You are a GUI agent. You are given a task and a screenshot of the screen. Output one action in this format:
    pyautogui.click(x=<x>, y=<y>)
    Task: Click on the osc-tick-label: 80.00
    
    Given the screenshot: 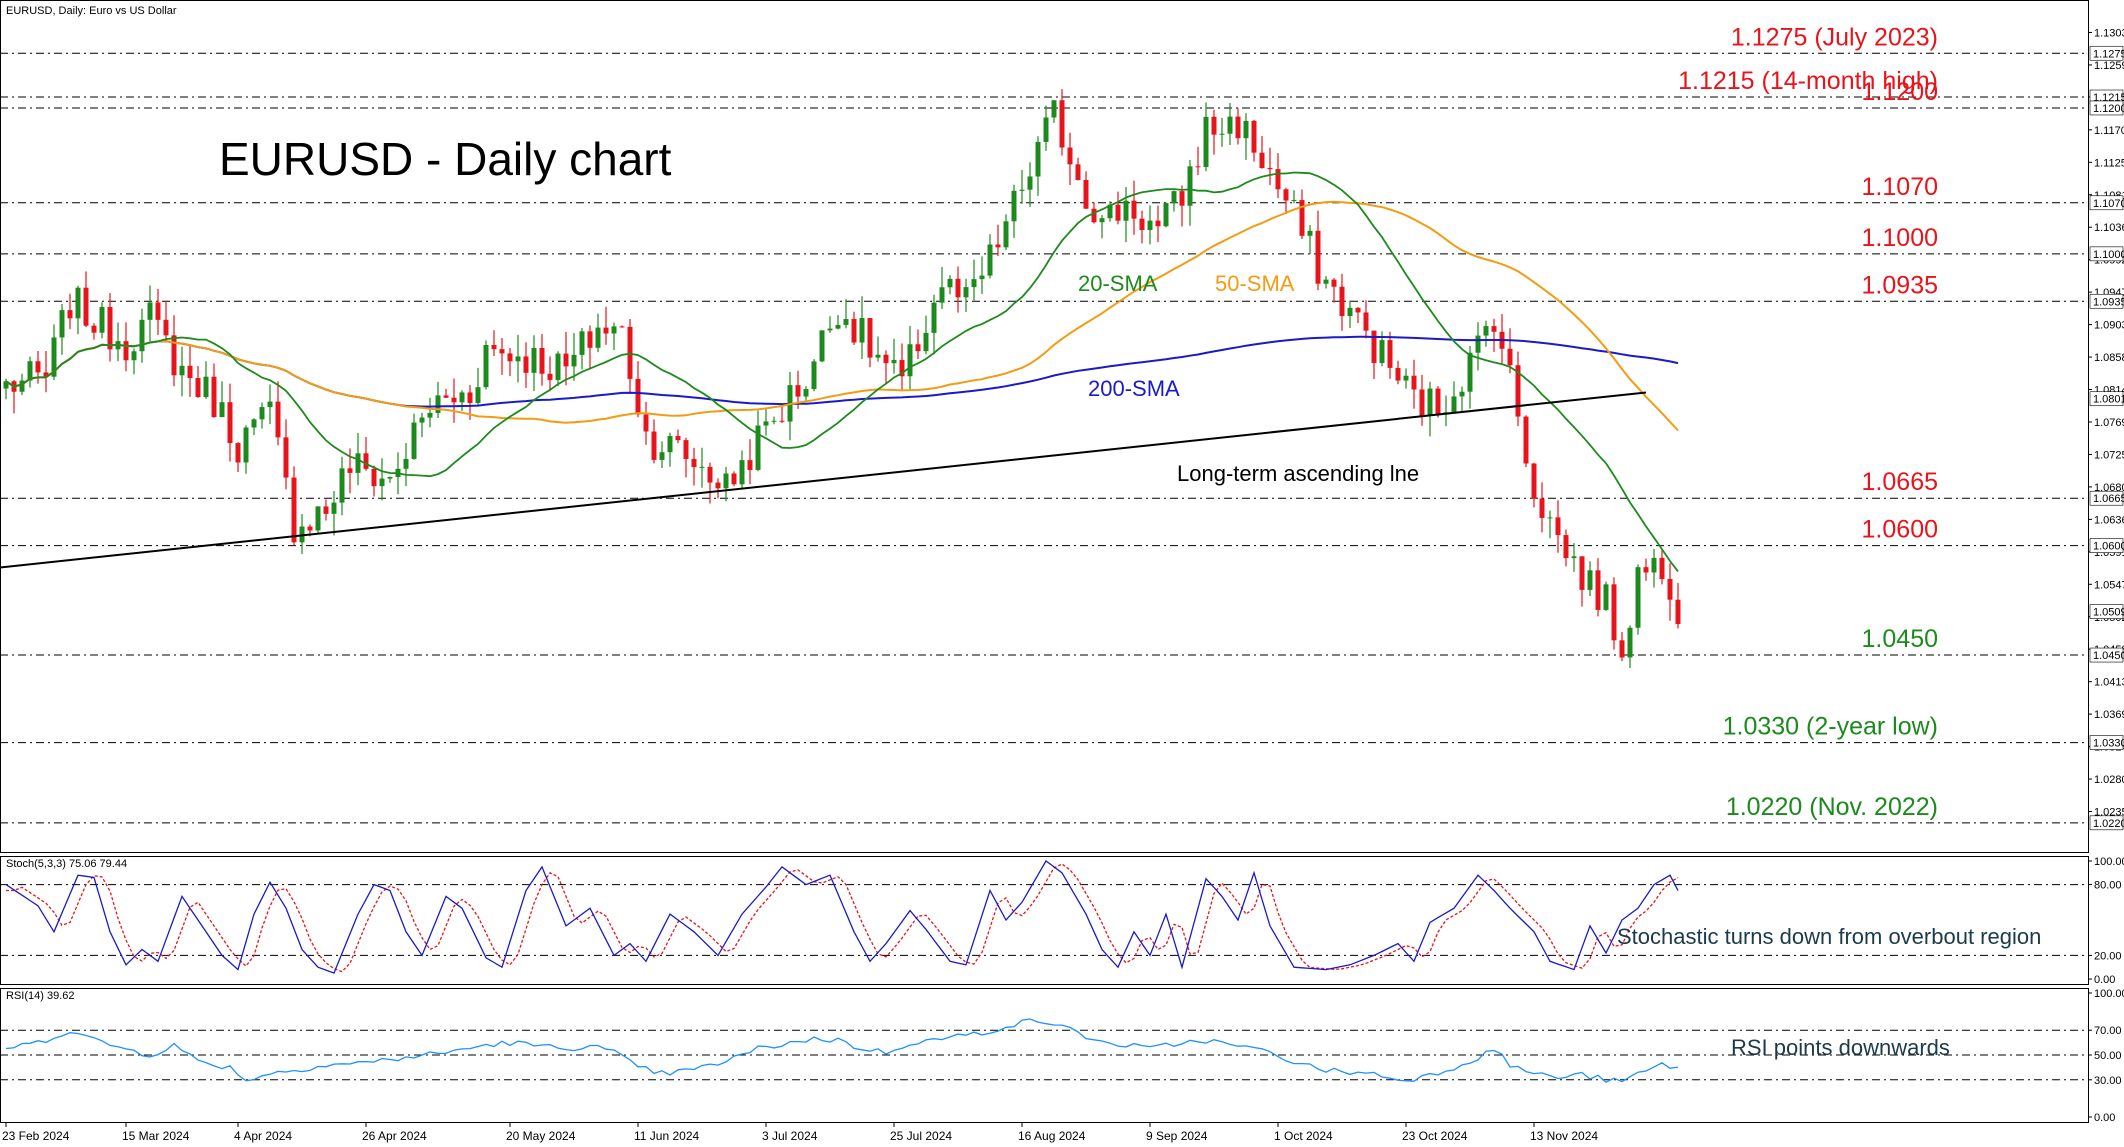 What is the action you would take?
    pyautogui.click(x=2108, y=886)
    